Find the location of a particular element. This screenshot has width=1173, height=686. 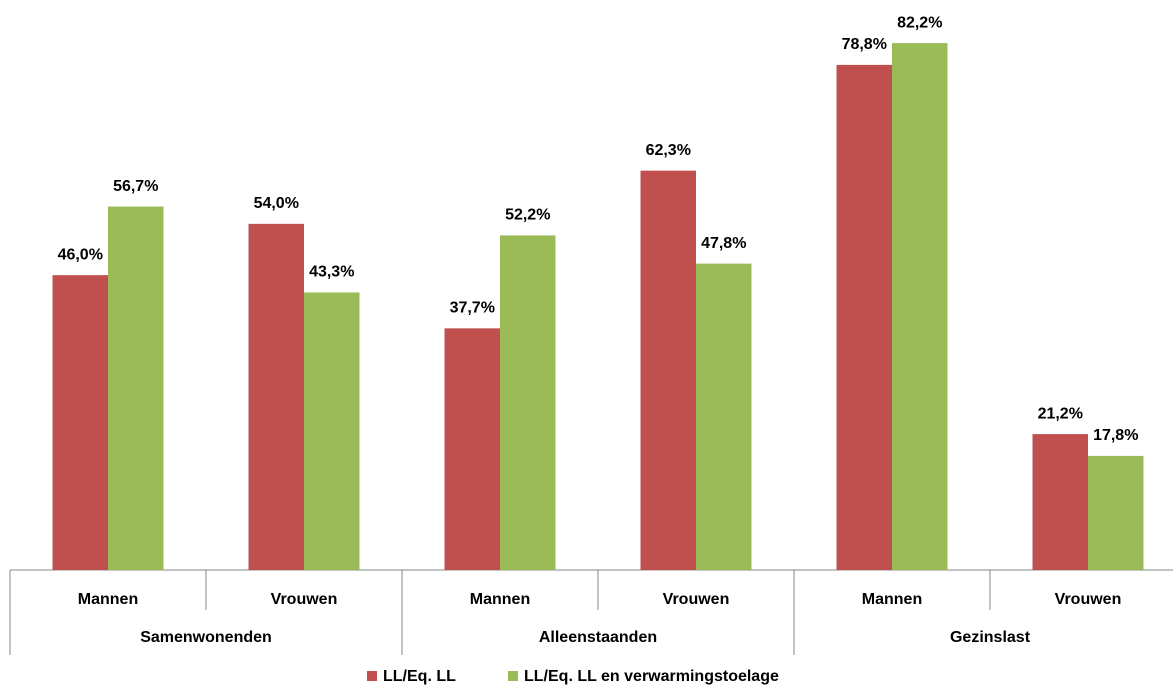

group-label: Gezinslast is located at coordinates (990, 637).